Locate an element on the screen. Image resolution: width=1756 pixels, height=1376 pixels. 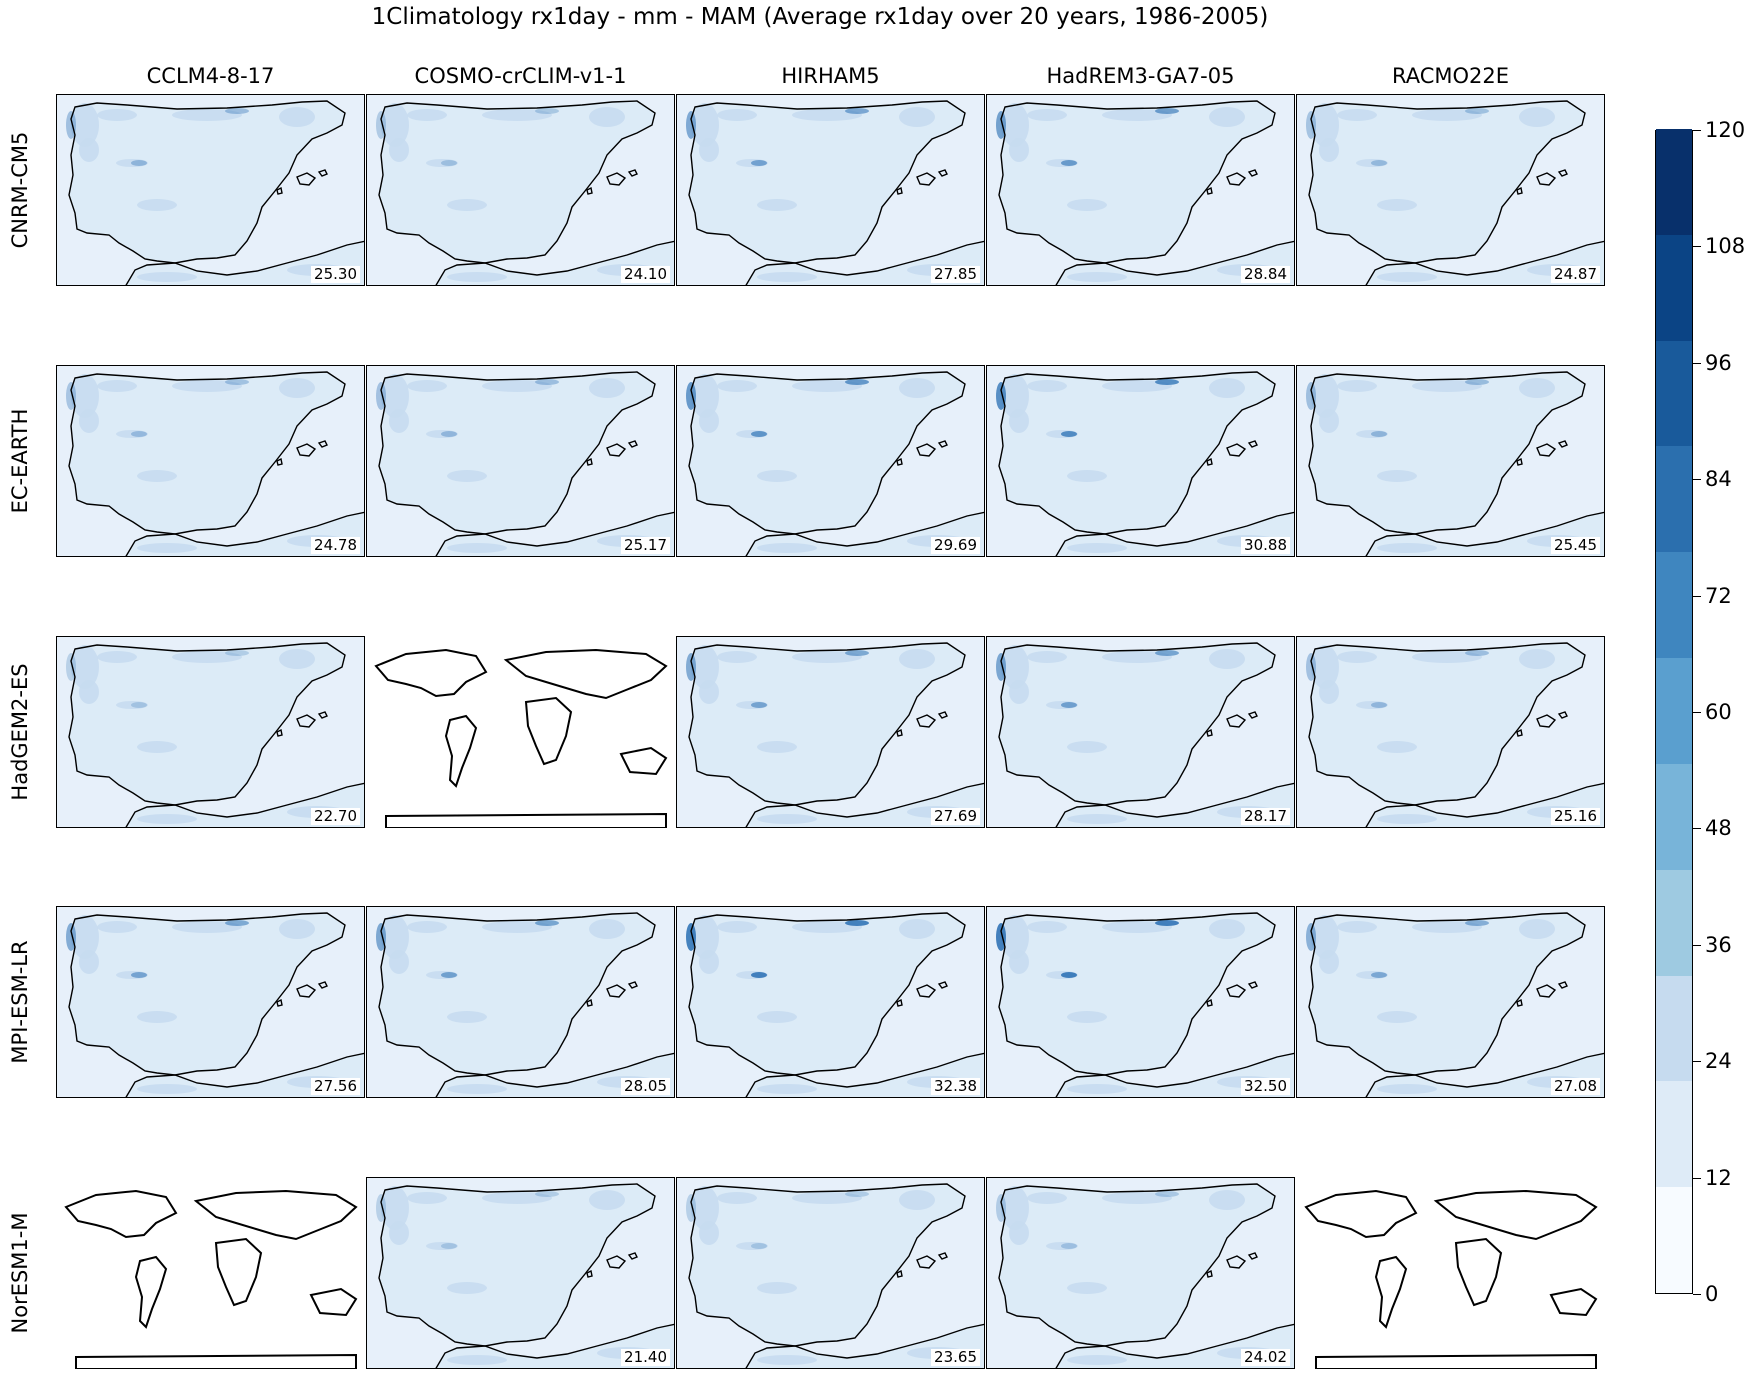
colorbar-tick-label: 72 is located at coordinates (1718, 595).